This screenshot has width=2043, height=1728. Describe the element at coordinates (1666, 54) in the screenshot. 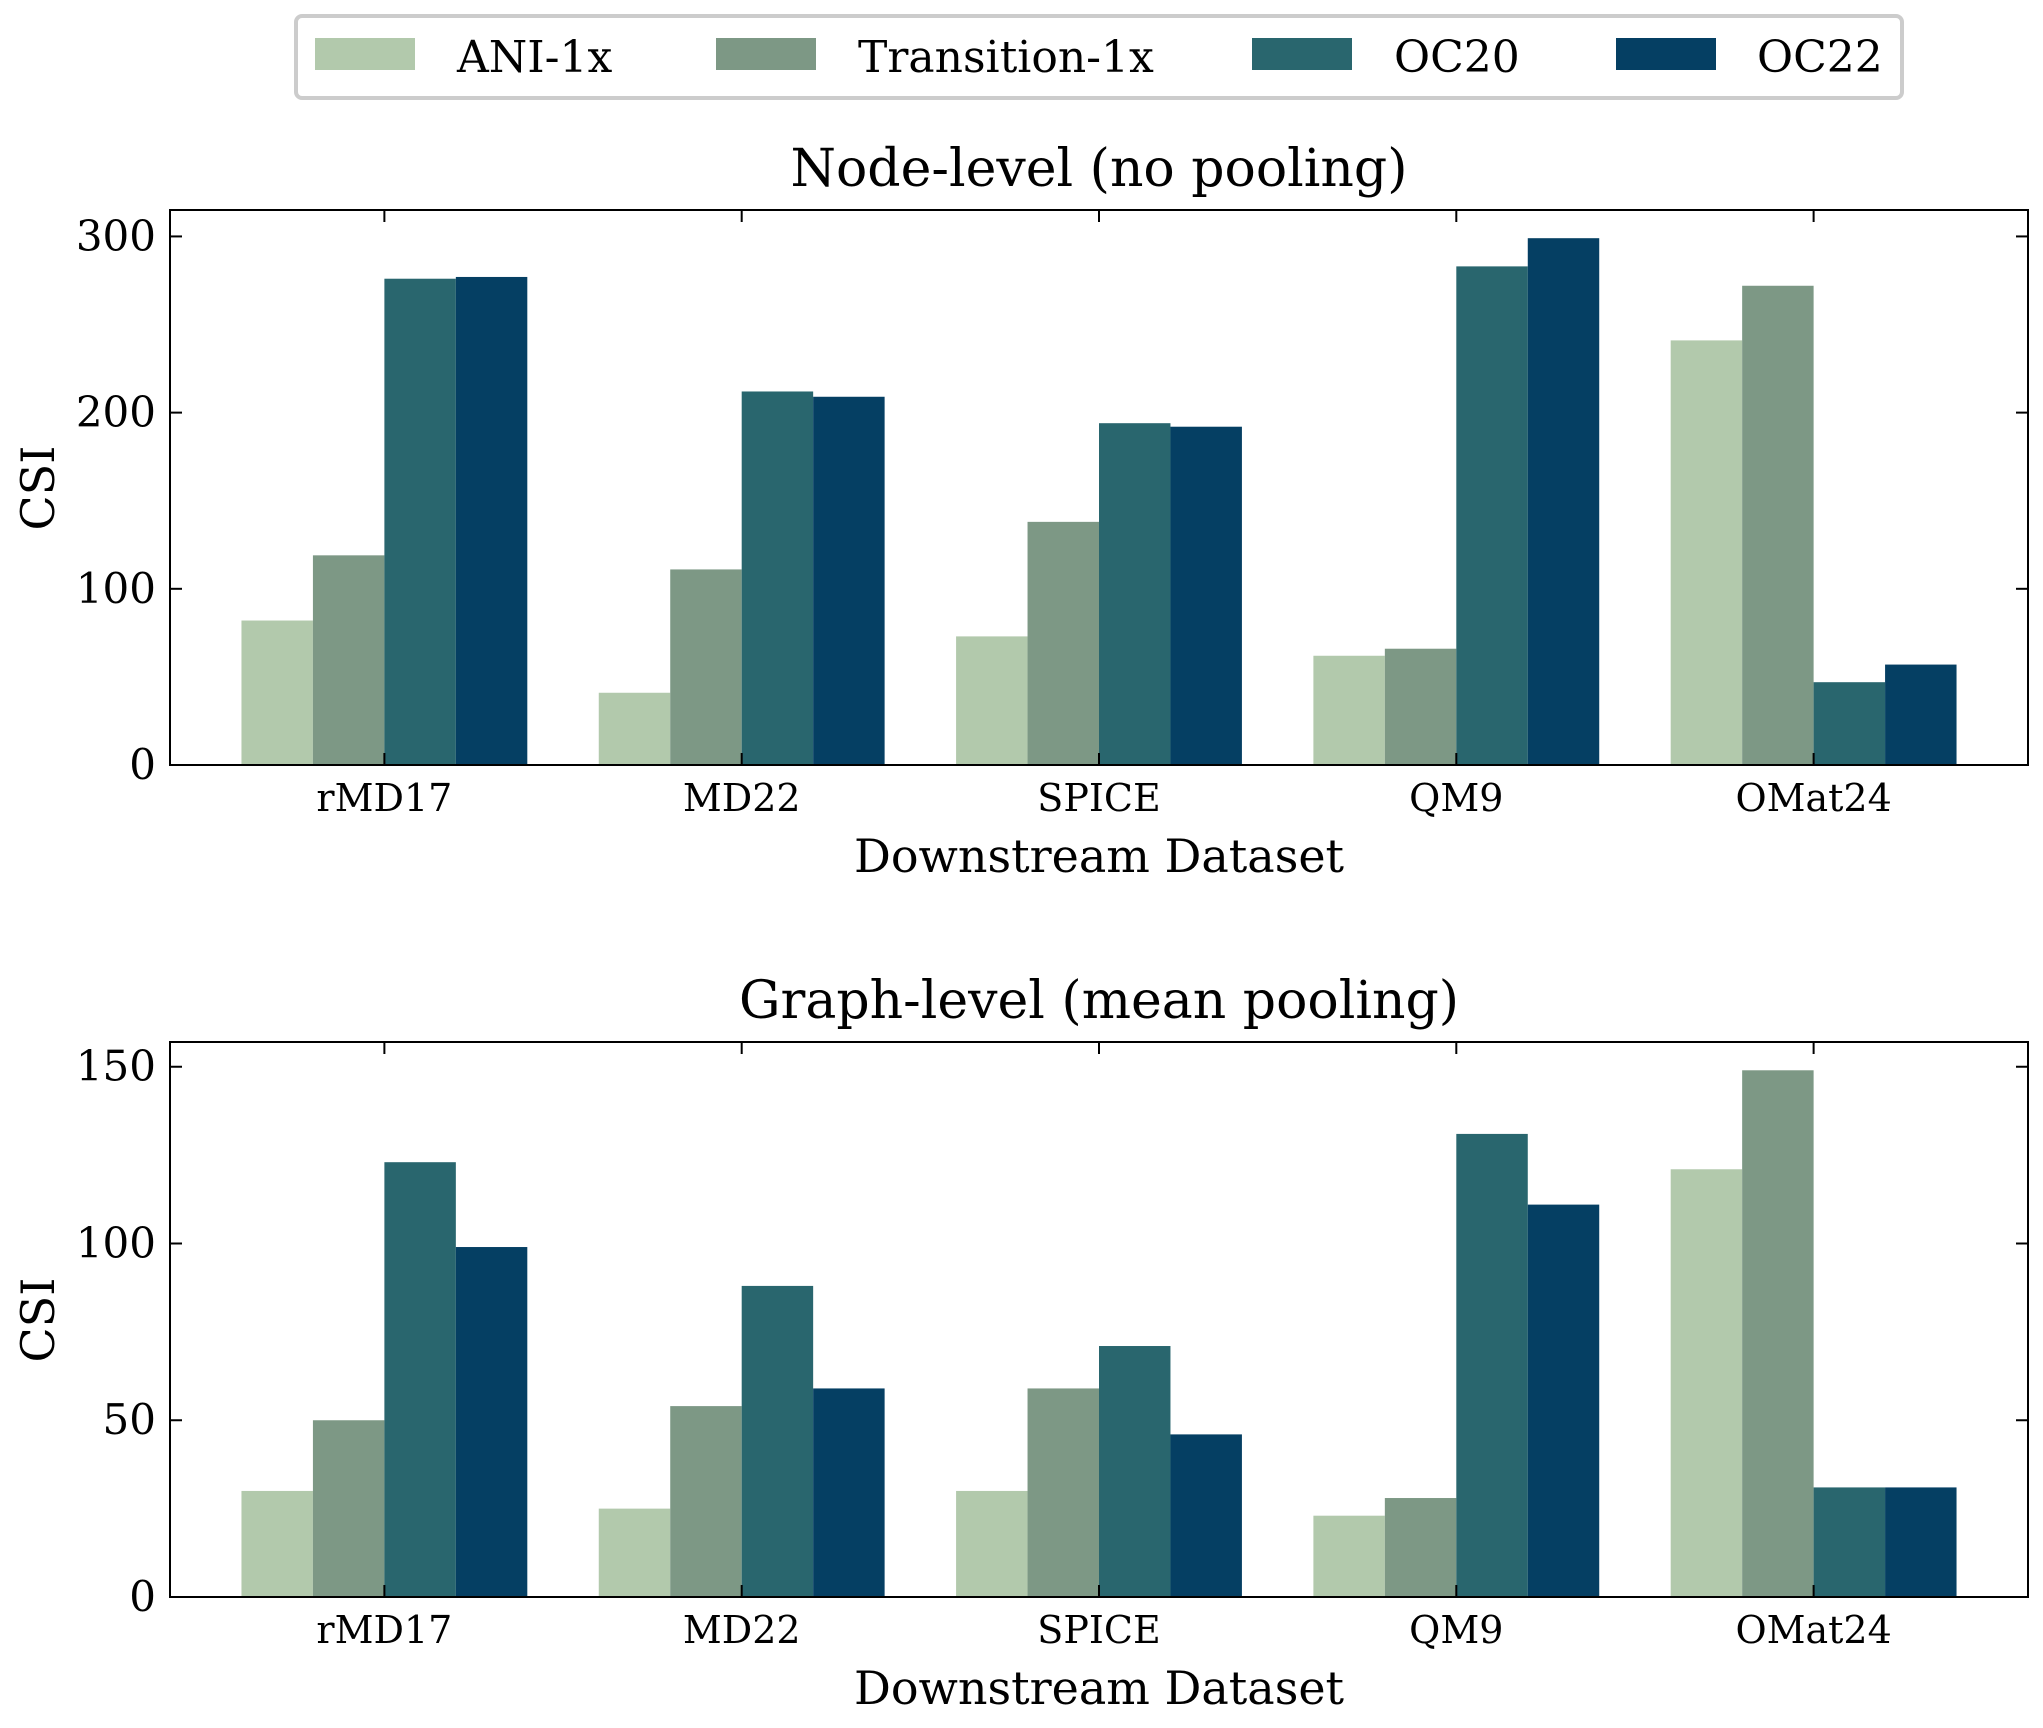

I see `legend-swatch-oc22` at that location.